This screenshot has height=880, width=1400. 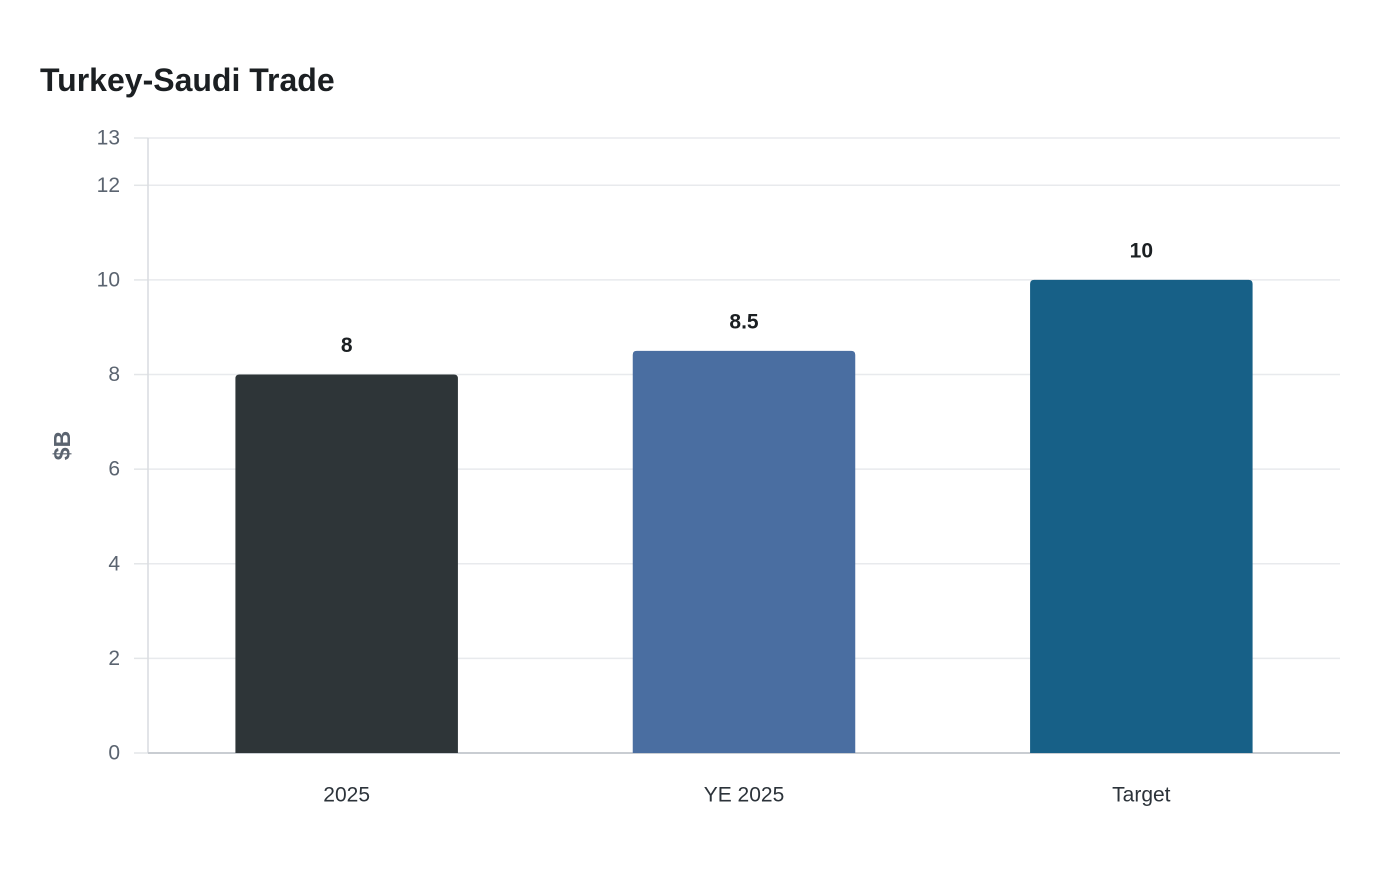 What do you see at coordinates (1141, 795) in the screenshot?
I see `x-tick-label: Target` at bounding box center [1141, 795].